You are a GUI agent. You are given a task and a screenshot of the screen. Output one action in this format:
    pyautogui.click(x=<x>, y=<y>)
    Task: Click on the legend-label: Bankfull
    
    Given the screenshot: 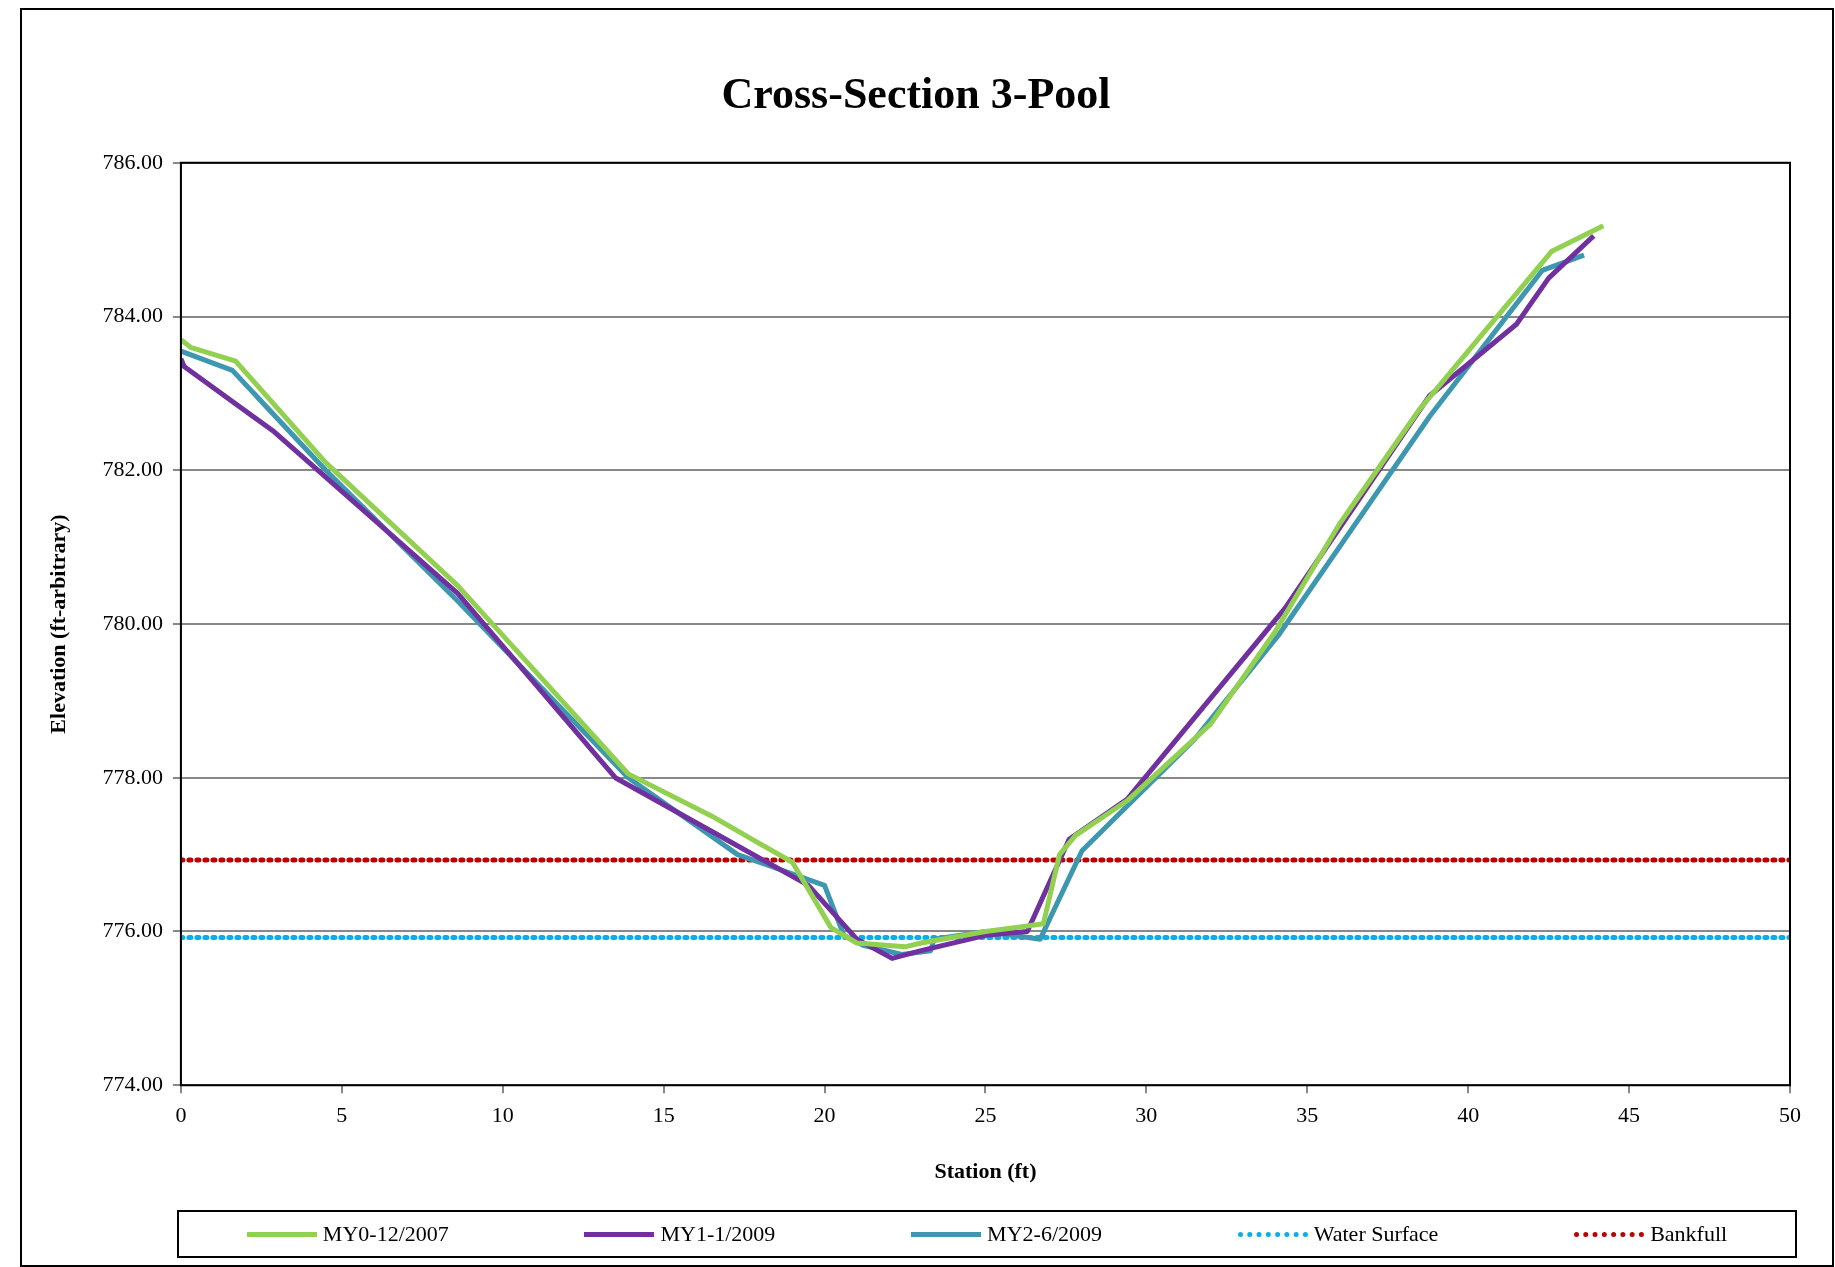 What is the action you would take?
    pyautogui.click(x=1689, y=1234)
    